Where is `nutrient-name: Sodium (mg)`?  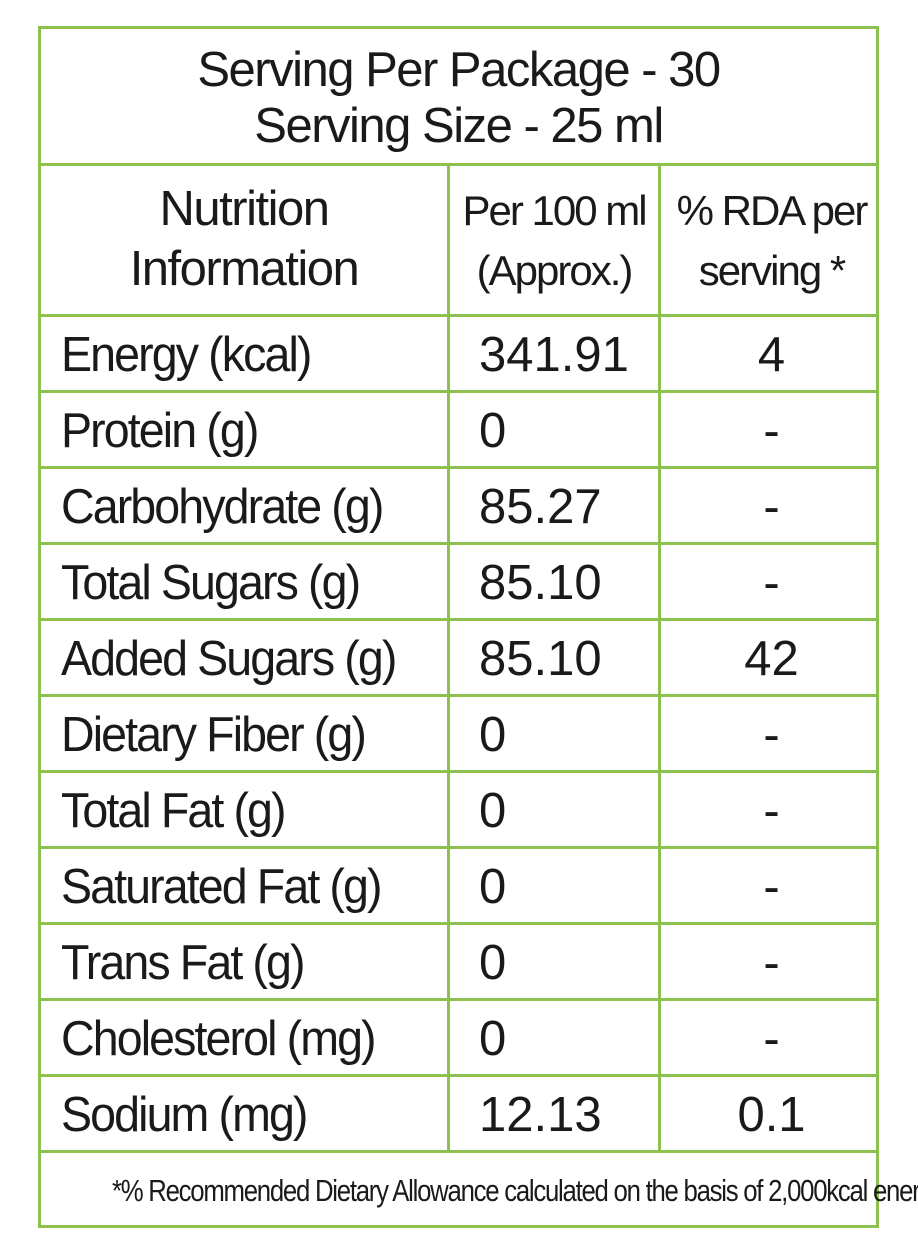
nutrient-name: Sodium (mg) is located at coordinates (184, 1115).